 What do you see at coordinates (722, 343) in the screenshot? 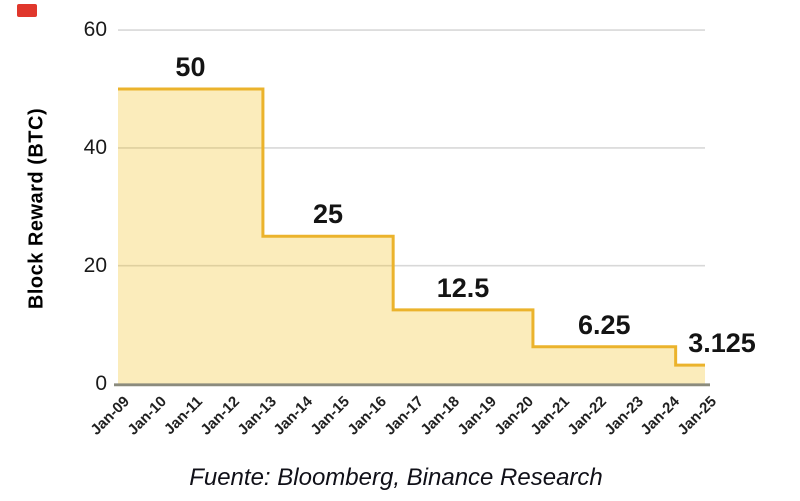
I see `data-label-3.125: 3.125` at bounding box center [722, 343].